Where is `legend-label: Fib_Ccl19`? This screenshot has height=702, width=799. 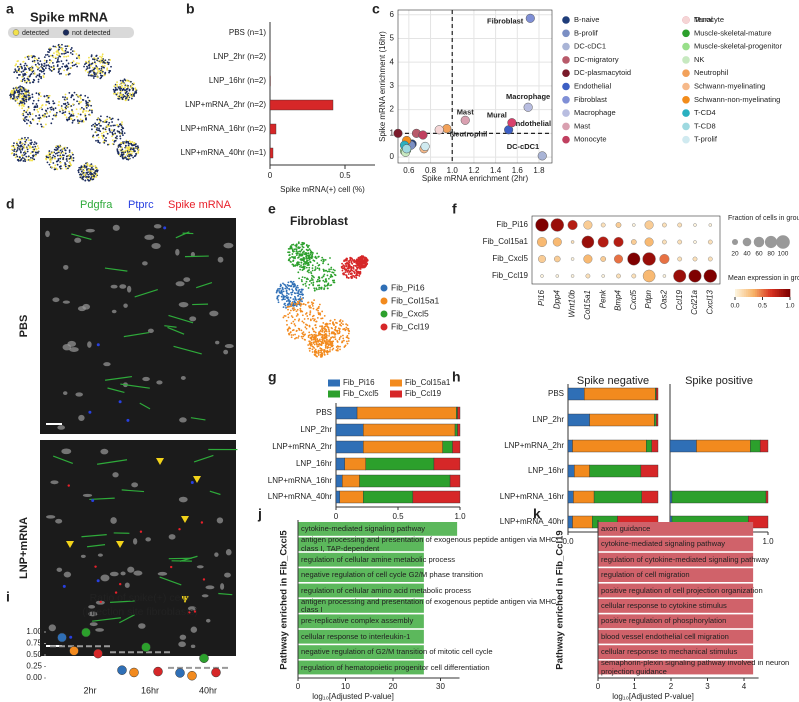
legend-label: Fib_Ccl19 is located at coordinates (423, 393).